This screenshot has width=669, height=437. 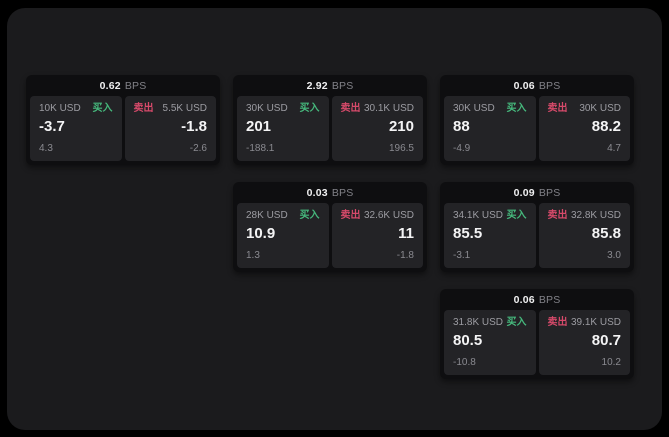 I want to click on price-value: -3.7, so click(x=52, y=126).